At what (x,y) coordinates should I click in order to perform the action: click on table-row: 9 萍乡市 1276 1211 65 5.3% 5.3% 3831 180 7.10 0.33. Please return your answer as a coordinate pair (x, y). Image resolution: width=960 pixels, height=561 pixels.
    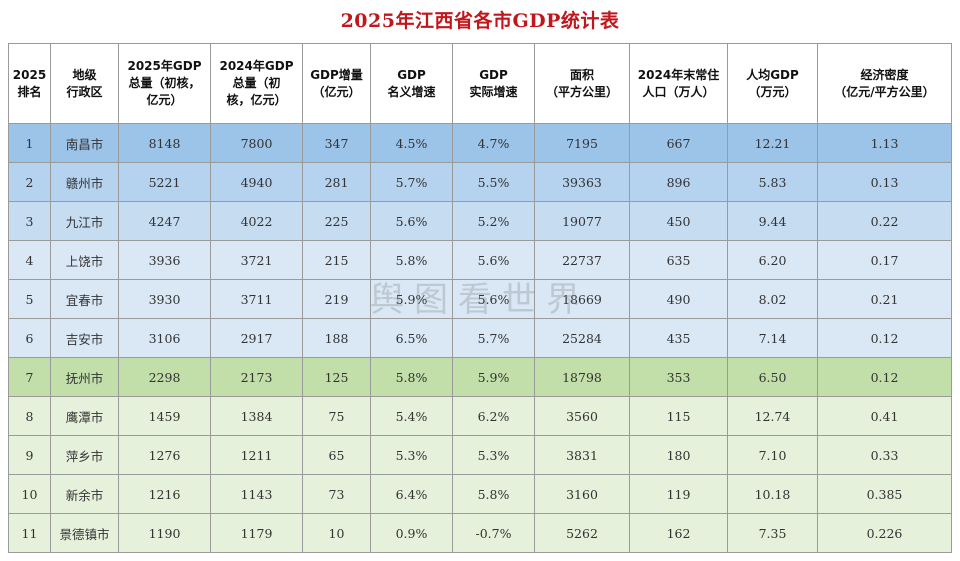
    Looking at the image, I should click on (480, 455).